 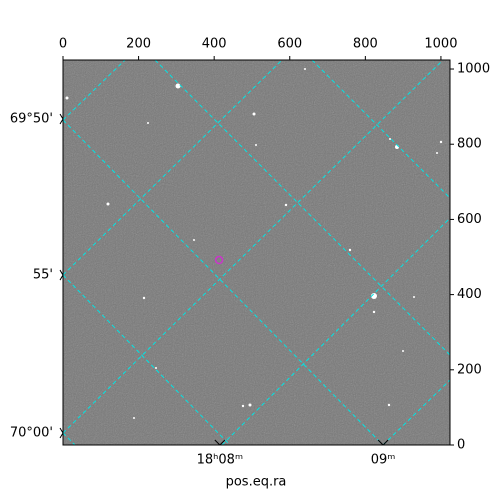 What do you see at coordinates (43, 275) in the screenshot?
I see `dec-tick-label: 55'` at bounding box center [43, 275].